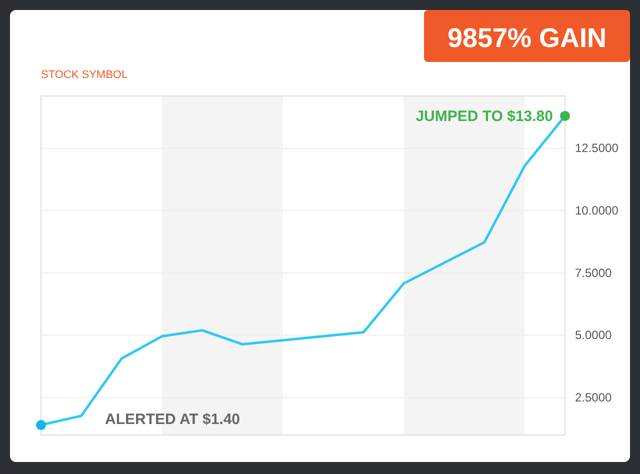 This screenshot has width=640, height=474. I want to click on y-tick-label: 10.0000, so click(597, 211).